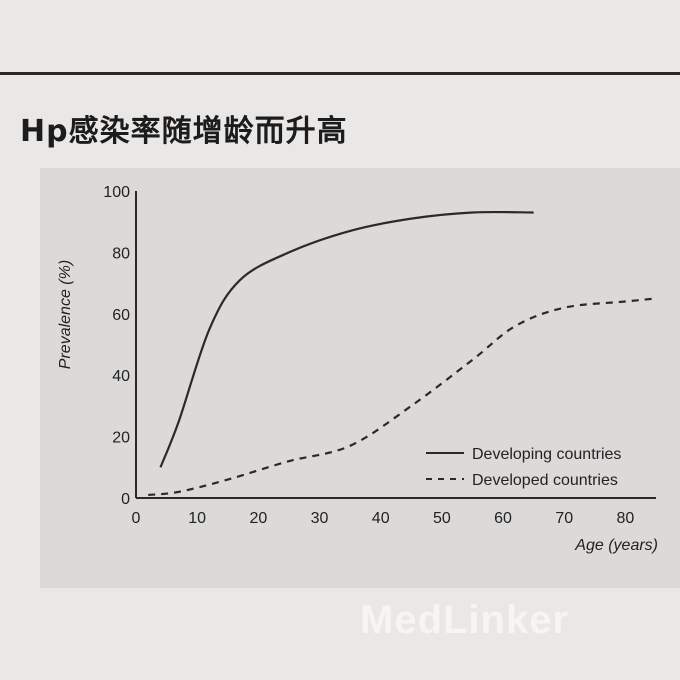 This screenshot has height=680, width=680. Describe the element at coordinates (545, 480) in the screenshot. I see `legend-label-developed: Developed countries` at that location.